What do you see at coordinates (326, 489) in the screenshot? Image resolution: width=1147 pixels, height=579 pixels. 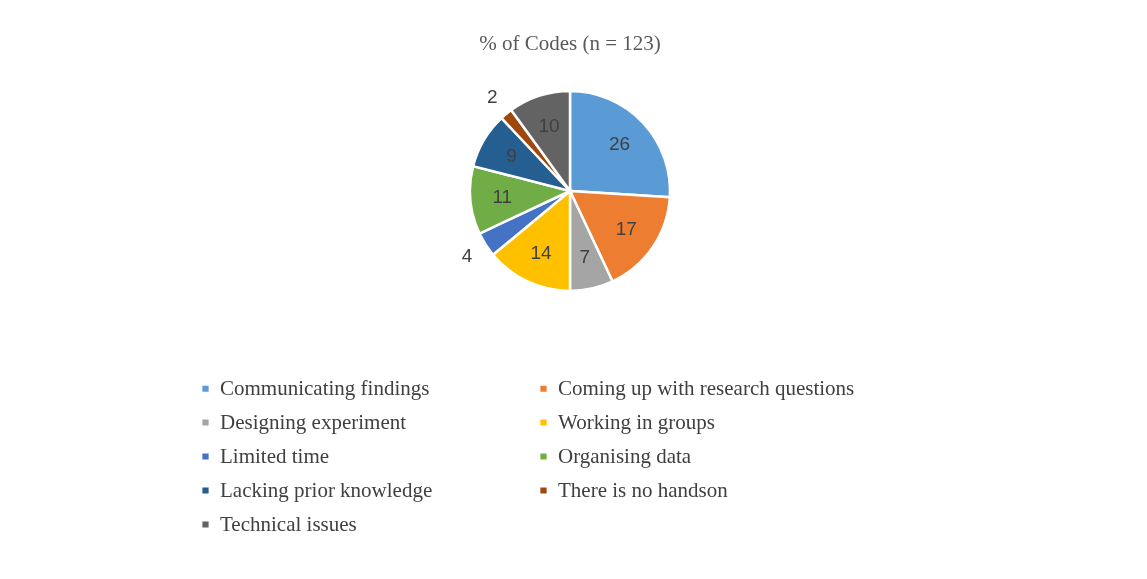 I see `legend-label: Lacking prior knowledge` at bounding box center [326, 489].